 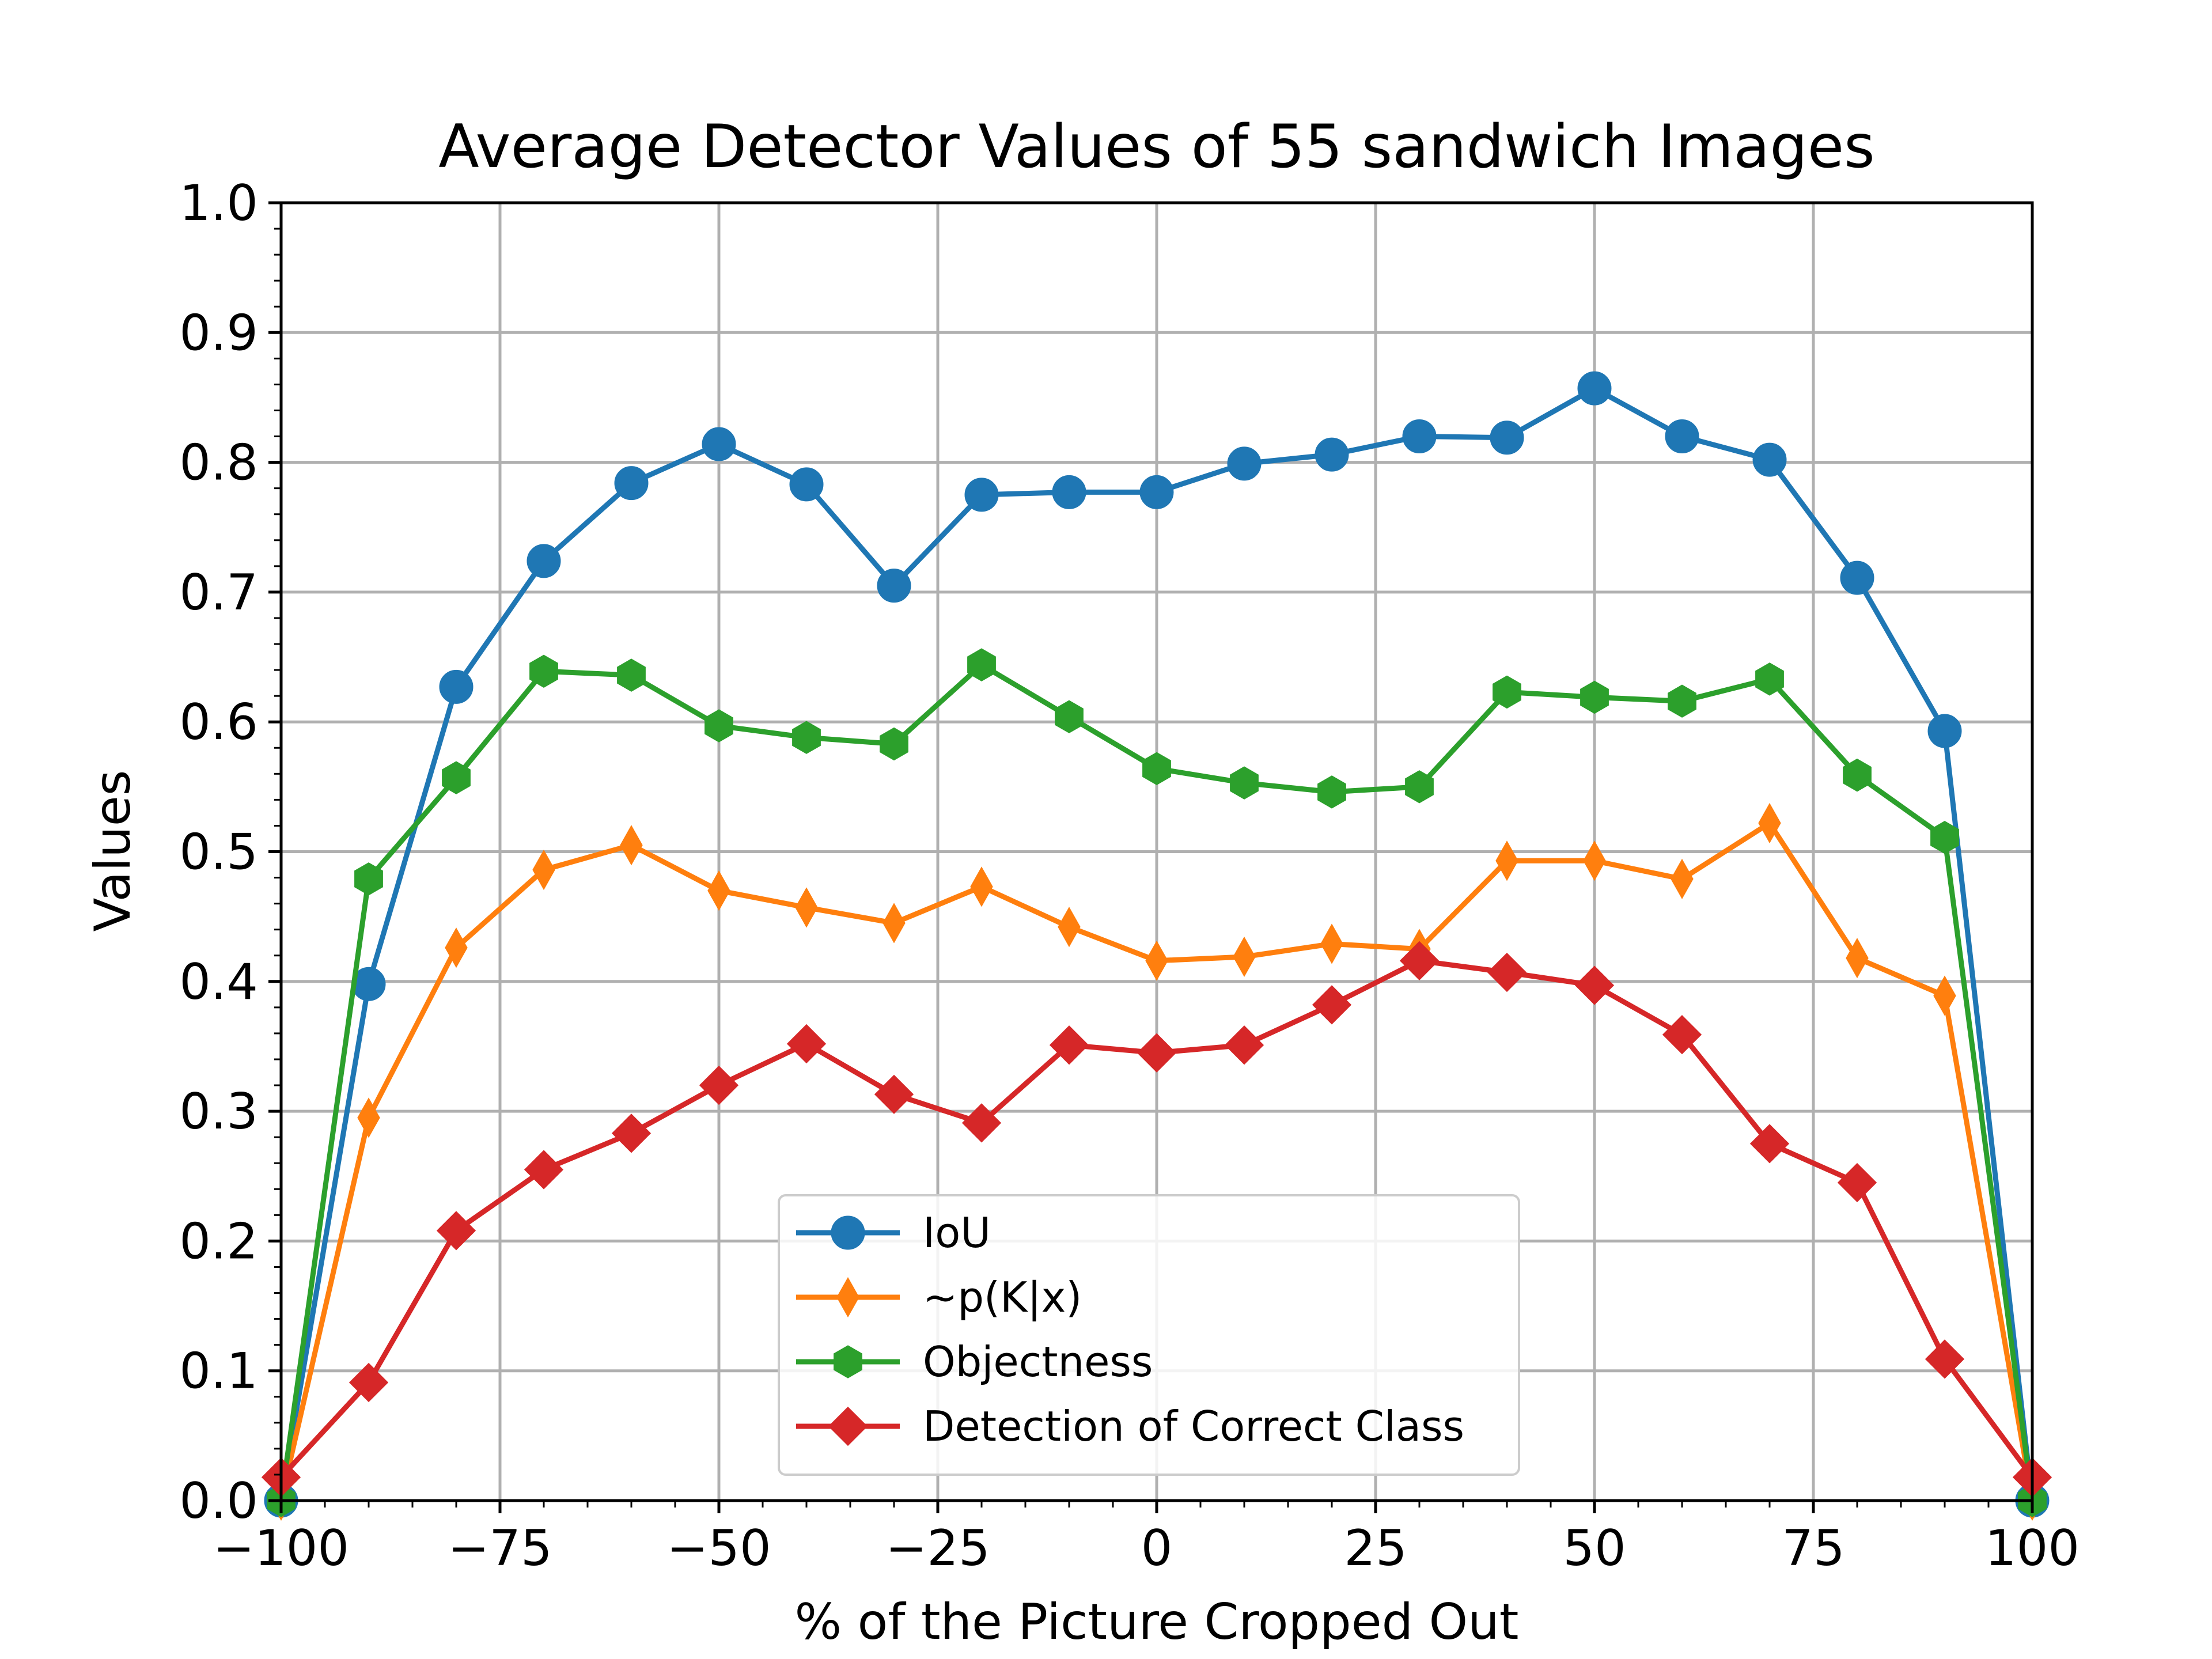 What do you see at coordinates (218, 1112) in the screenshot?
I see `y-tick-label: 0.3` at bounding box center [218, 1112].